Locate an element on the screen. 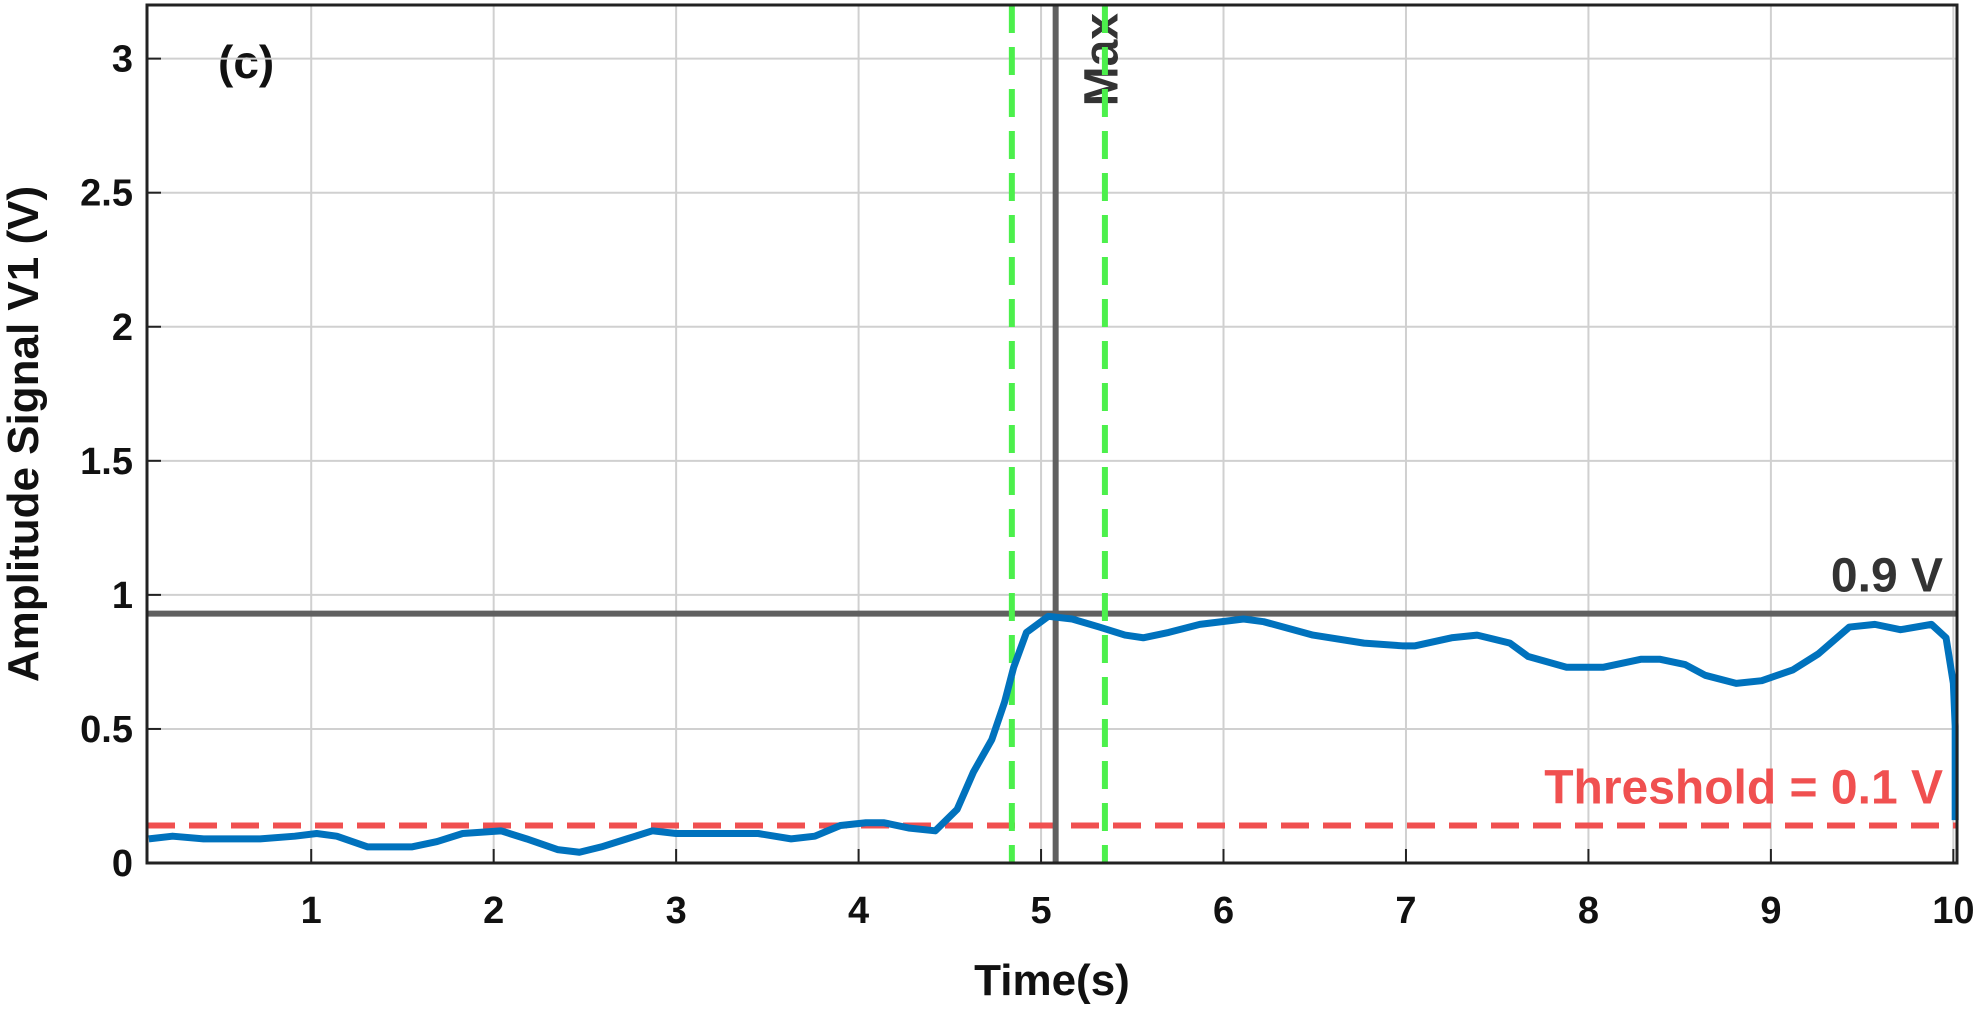 This screenshot has height=1010, width=1982. x-tick-label: 2 is located at coordinates (493, 911).